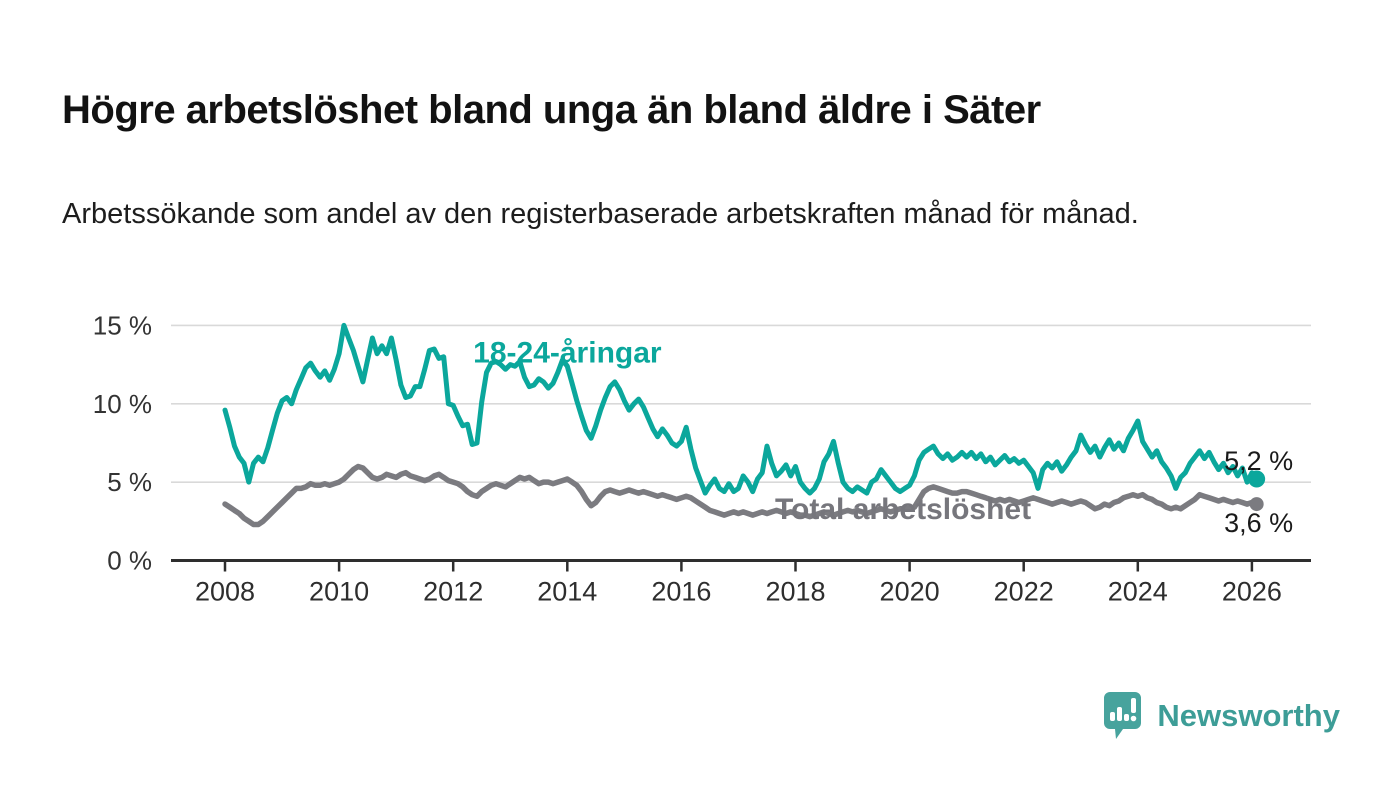 This screenshot has height=794, width=1400. Describe the element at coordinates (1258, 523) in the screenshot. I see `total-end-value: 3,6 %` at that location.